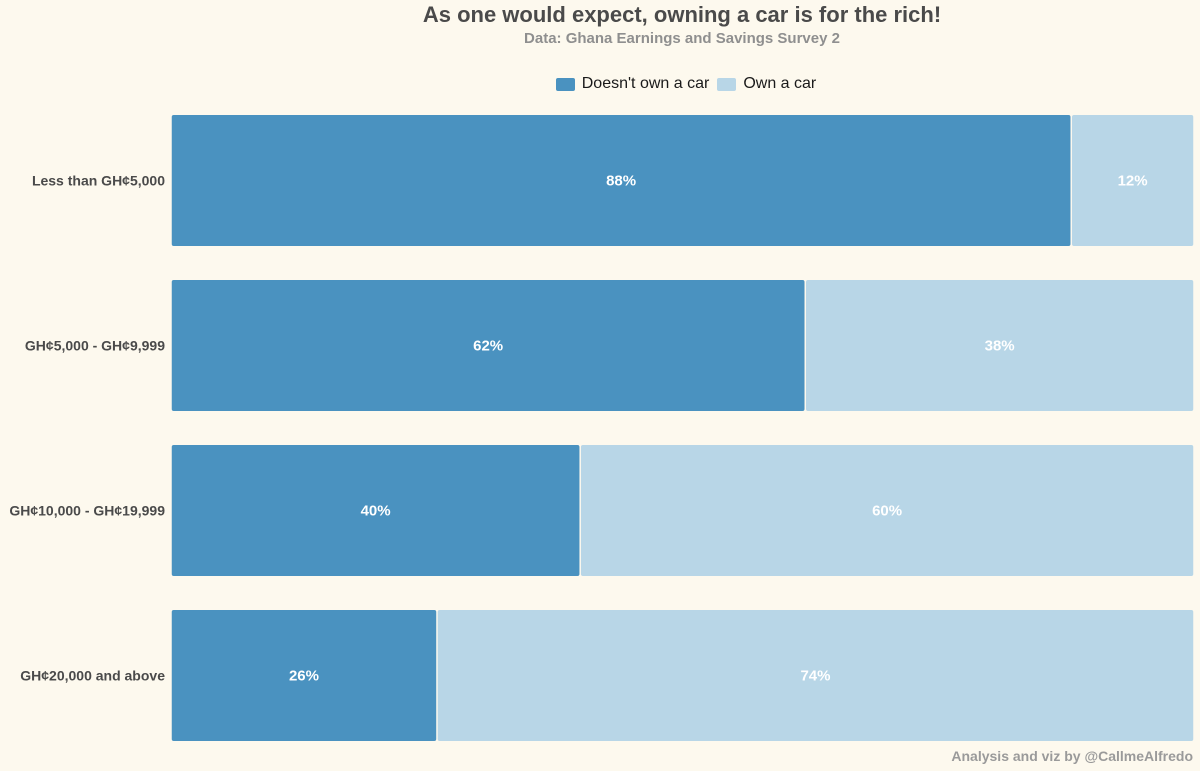 The image size is (1200, 771). I want to click on category-label-2: GH¢5,000 - GH¢9,999, so click(95, 346).